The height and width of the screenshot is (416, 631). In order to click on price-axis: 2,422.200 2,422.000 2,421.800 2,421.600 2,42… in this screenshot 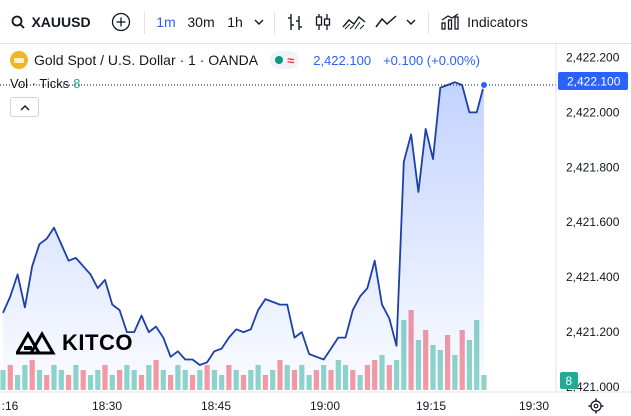, I will do `click(593, 223)`.